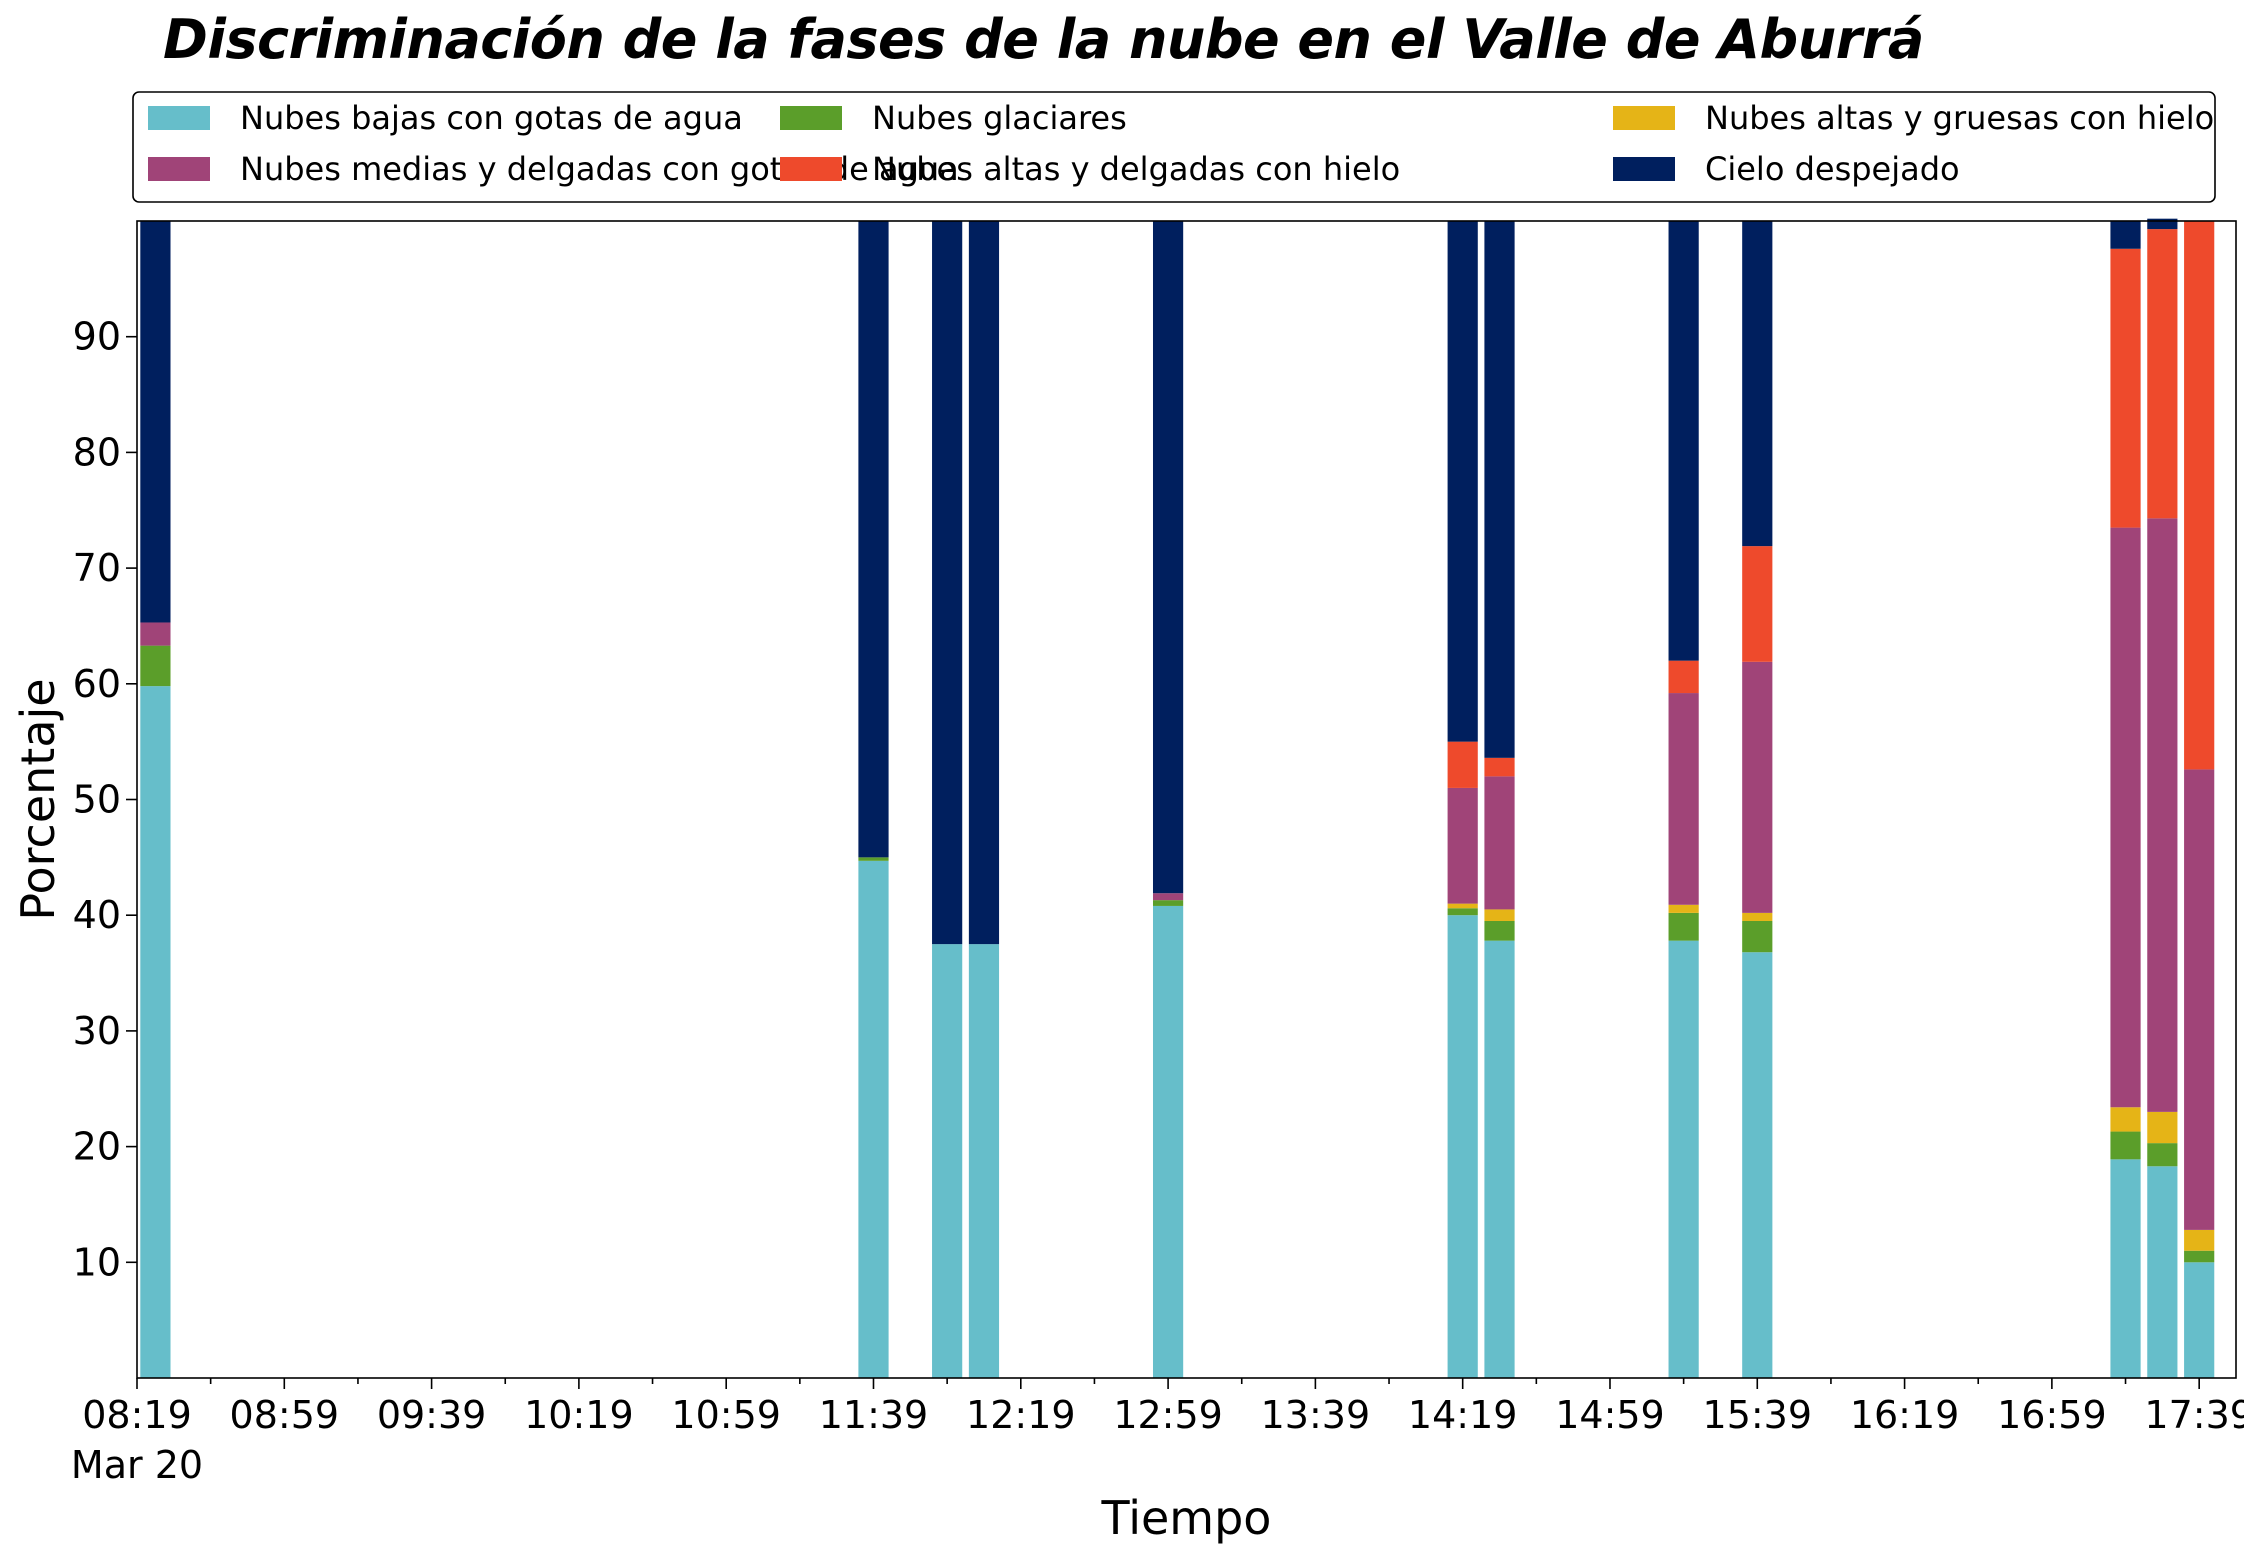 The width and height of the screenshot is (2244, 1563). Describe the element at coordinates (97, 800) in the screenshot. I see `y-tick-label: 50` at that location.